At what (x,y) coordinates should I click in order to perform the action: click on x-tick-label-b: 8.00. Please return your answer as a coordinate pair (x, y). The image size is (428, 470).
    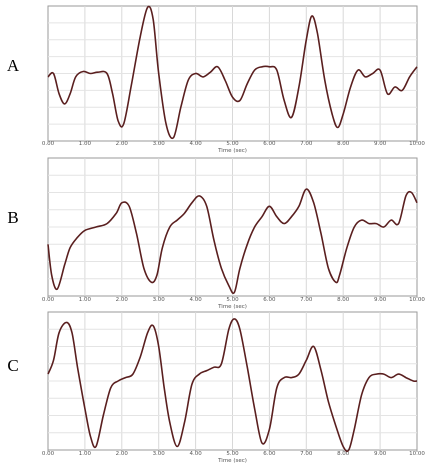
    Looking at the image, I should click on (343, 300).